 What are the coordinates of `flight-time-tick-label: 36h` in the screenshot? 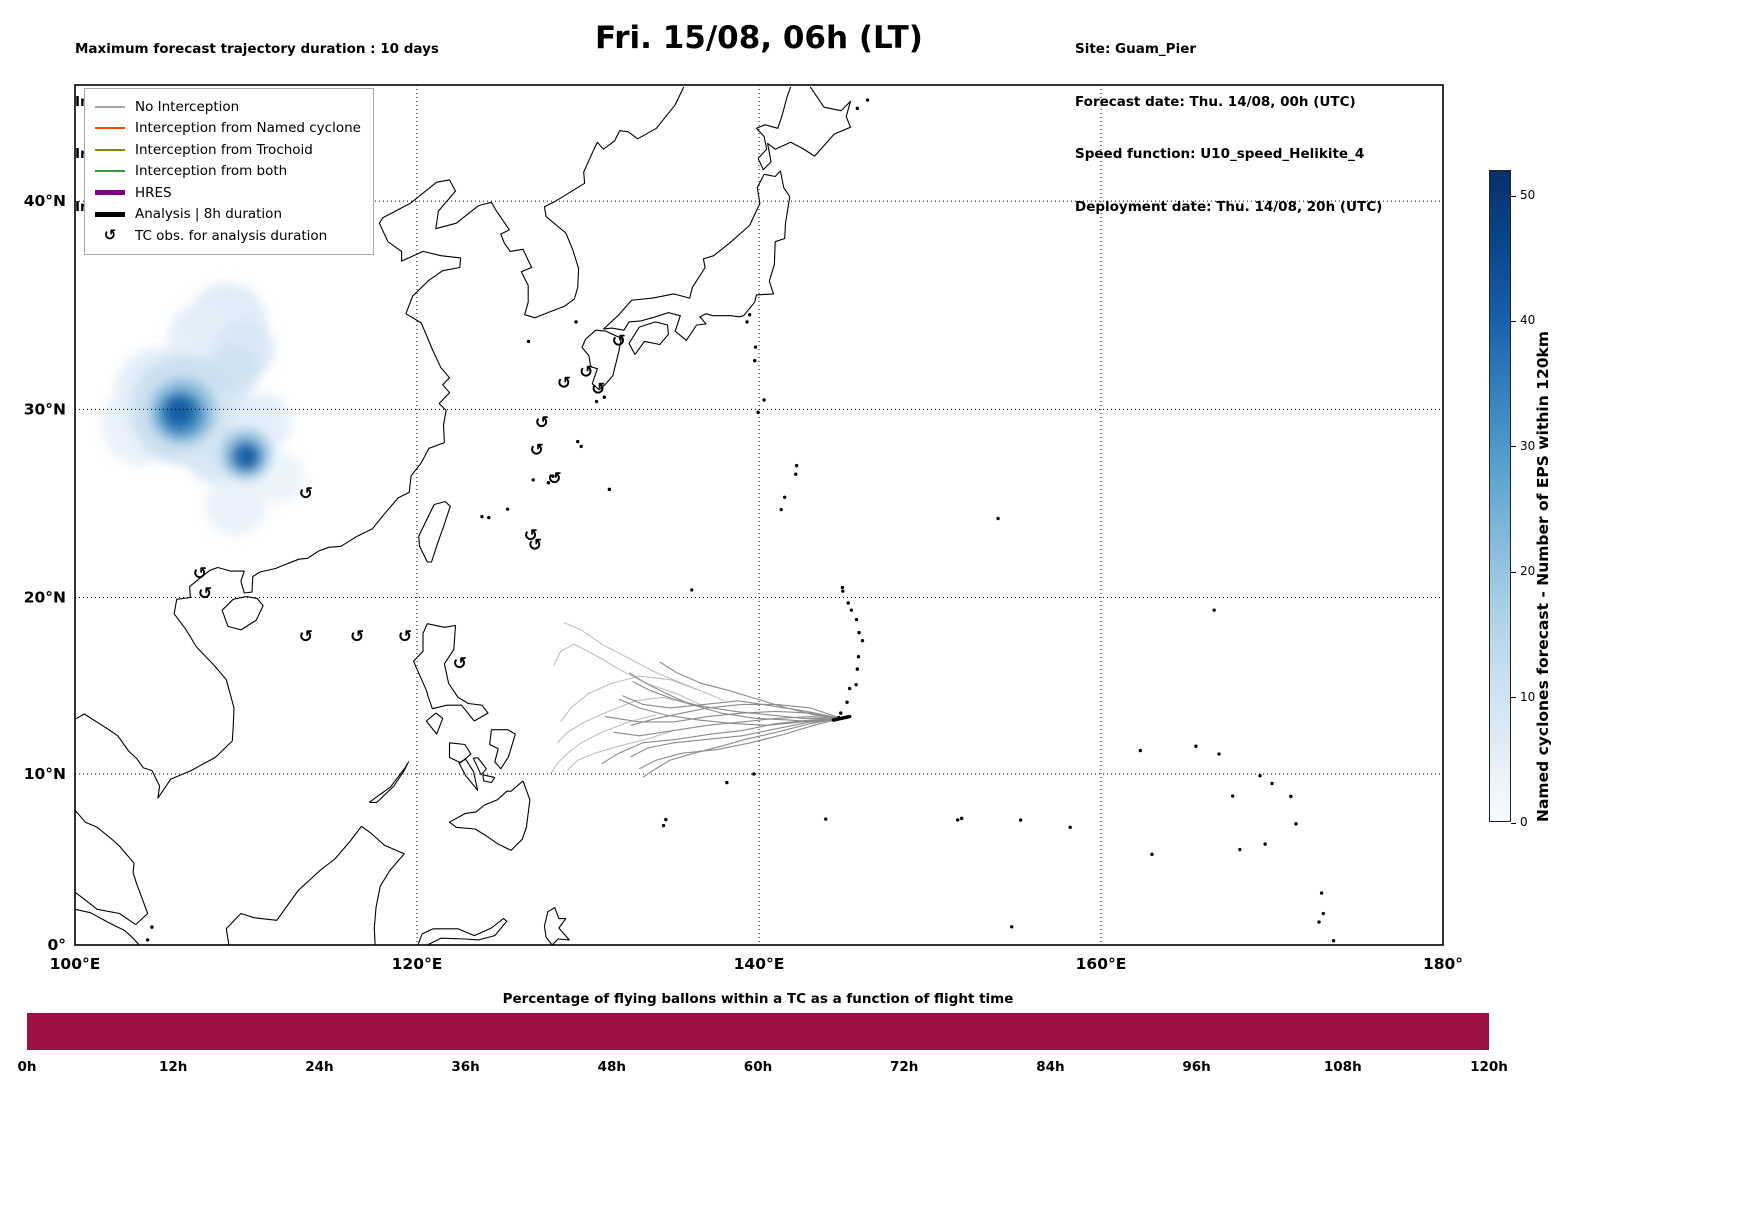 It's located at (465, 1067).